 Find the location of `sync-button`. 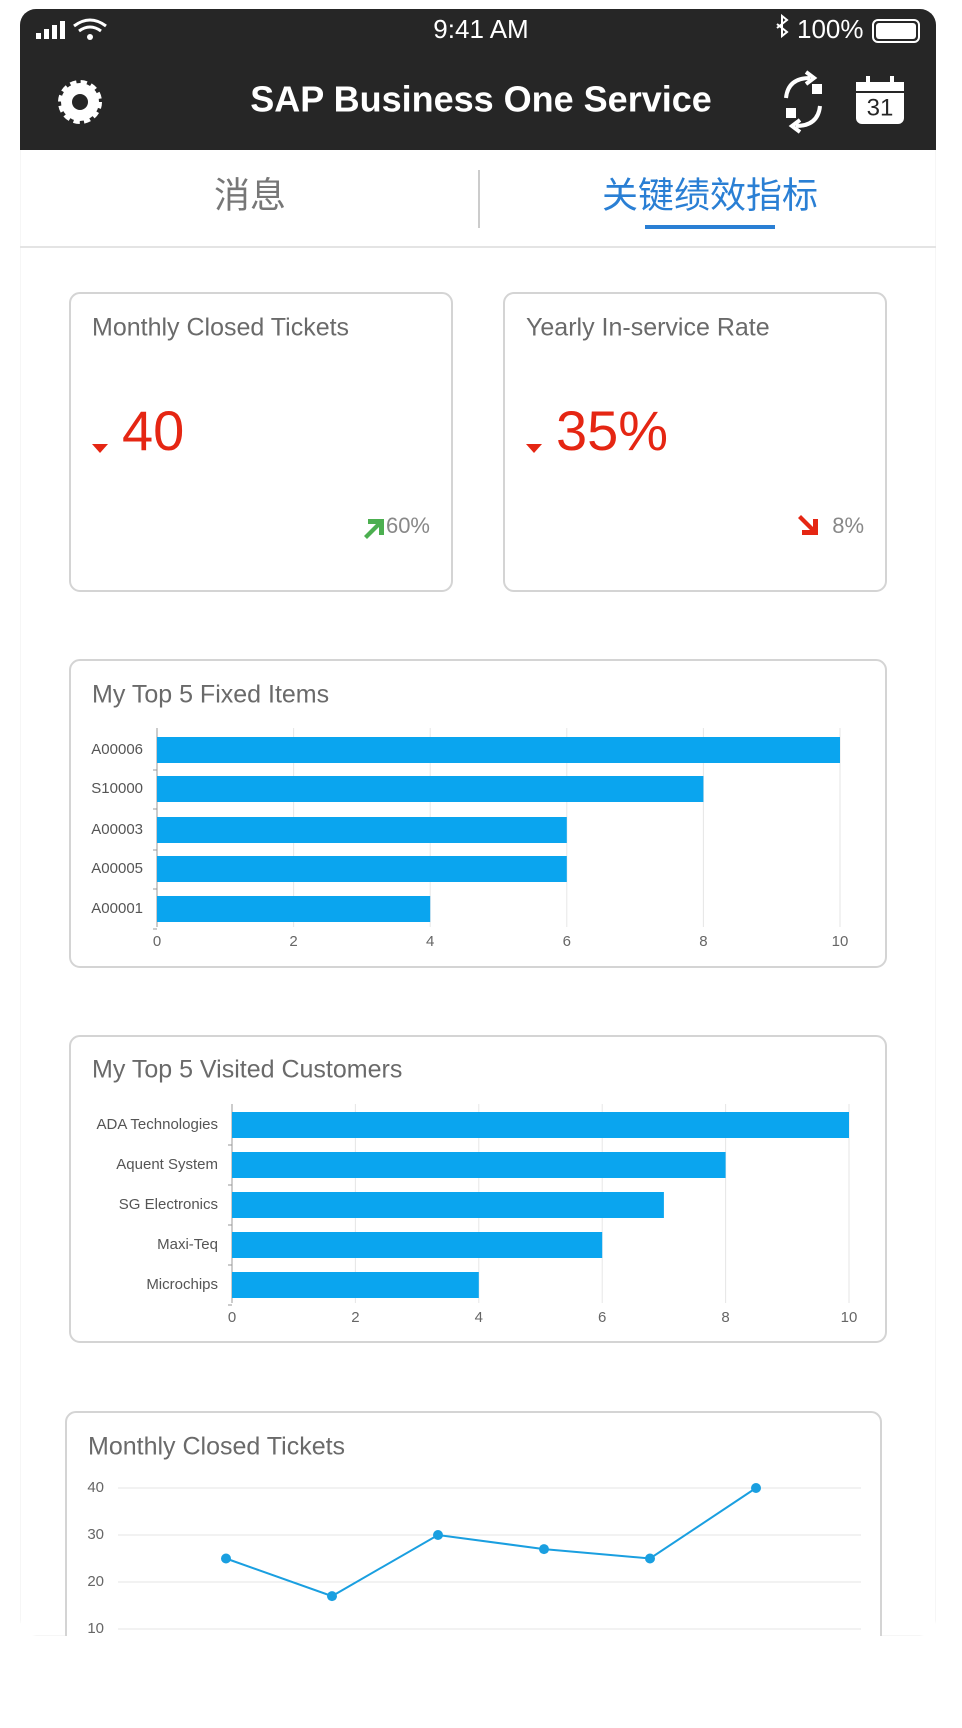

sync-button is located at coordinates (803, 102).